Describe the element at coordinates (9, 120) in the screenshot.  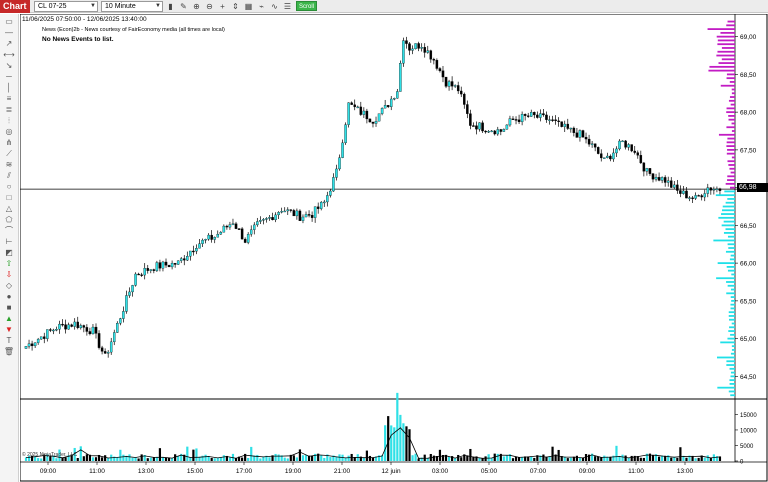
I see `fibonacci-timezone-icon: ⦙` at that location.